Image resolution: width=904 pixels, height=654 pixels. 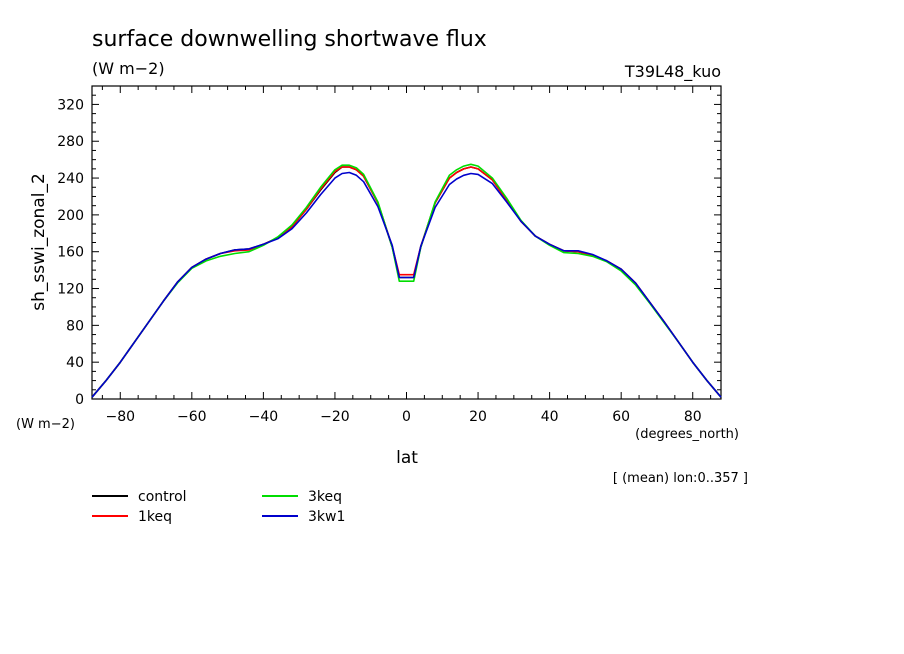 What do you see at coordinates (687, 434) in the screenshot?
I see `x-axis-units: (degrees_north)` at bounding box center [687, 434].